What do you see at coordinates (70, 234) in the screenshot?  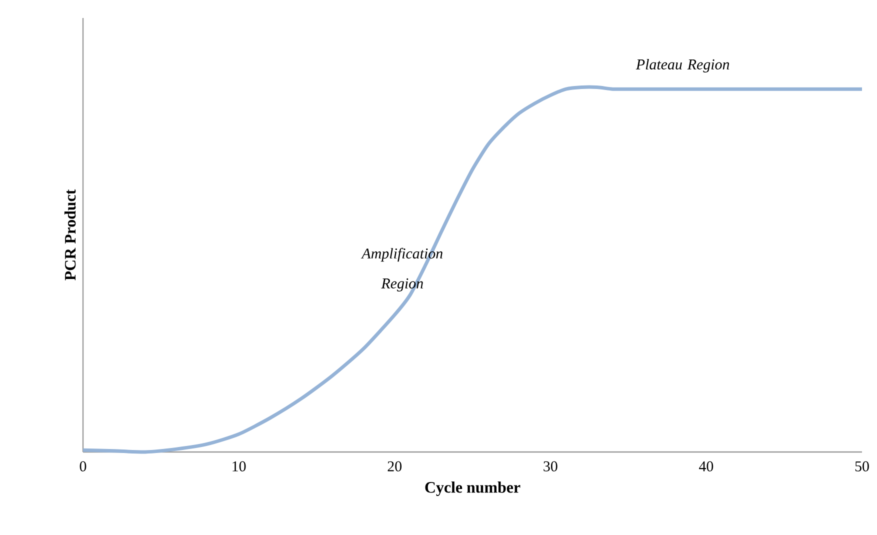 I see `y-axis-title: PCR Product` at bounding box center [70, 234].